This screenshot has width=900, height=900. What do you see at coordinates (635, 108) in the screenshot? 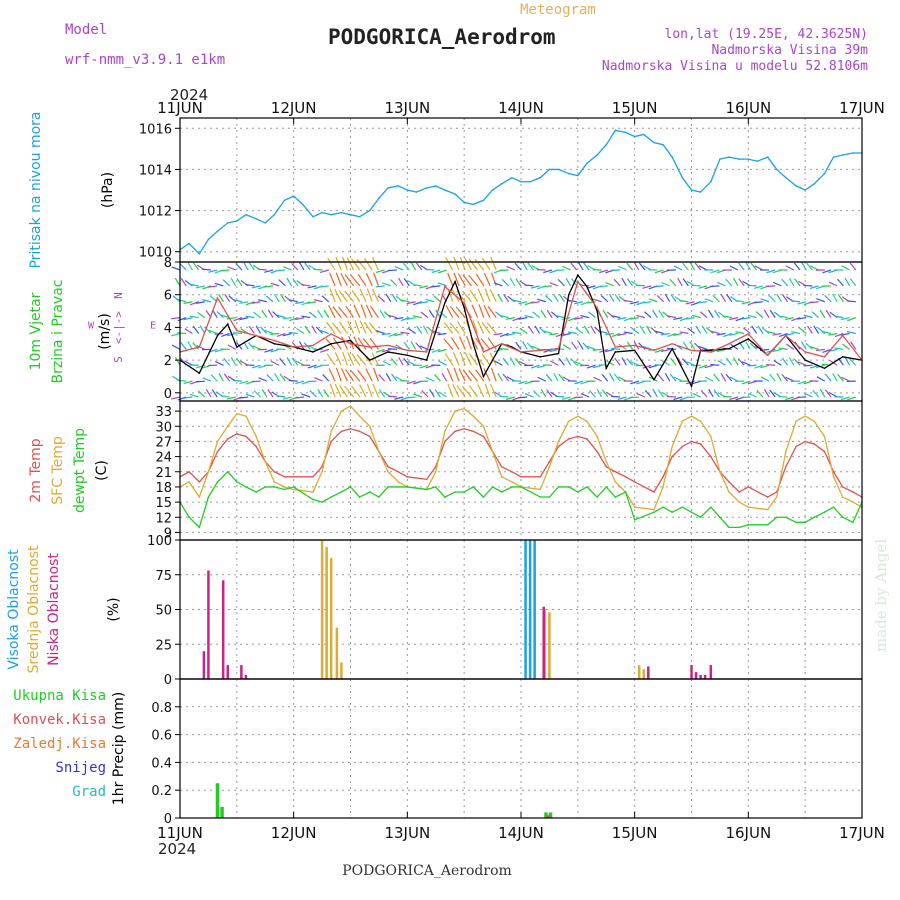
I see `x-tick-label-top: 15JUN` at bounding box center [635, 108].